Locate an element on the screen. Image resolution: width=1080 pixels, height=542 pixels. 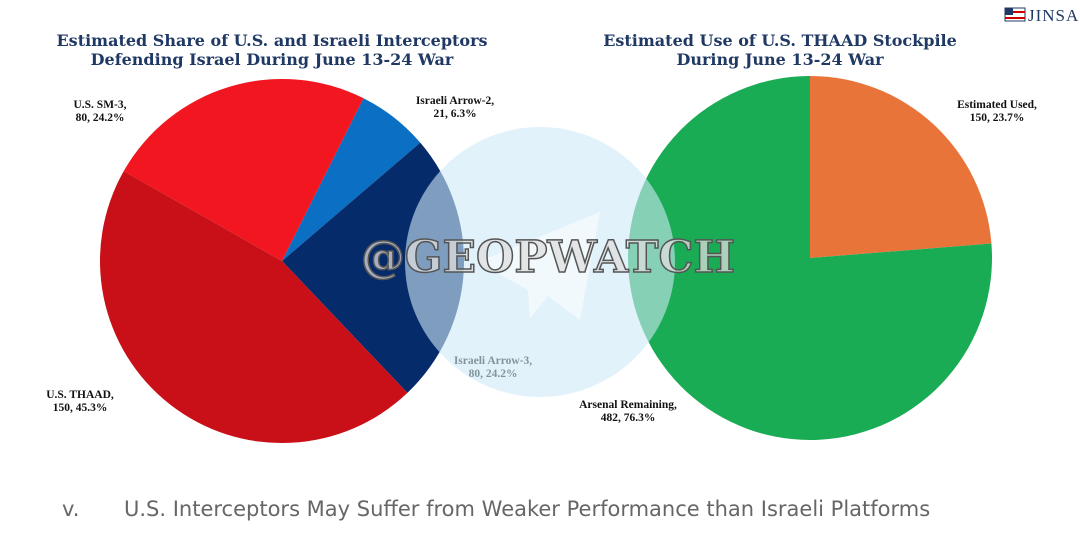
slice-label: U.S. THAAD, is located at coordinates (80, 395).